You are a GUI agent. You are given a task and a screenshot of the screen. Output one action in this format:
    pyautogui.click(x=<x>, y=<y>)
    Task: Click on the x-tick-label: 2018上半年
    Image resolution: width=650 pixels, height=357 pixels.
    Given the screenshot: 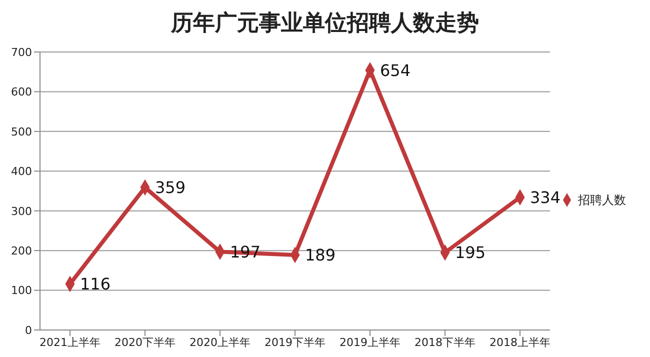 What is the action you would take?
    pyautogui.click(x=520, y=342)
    